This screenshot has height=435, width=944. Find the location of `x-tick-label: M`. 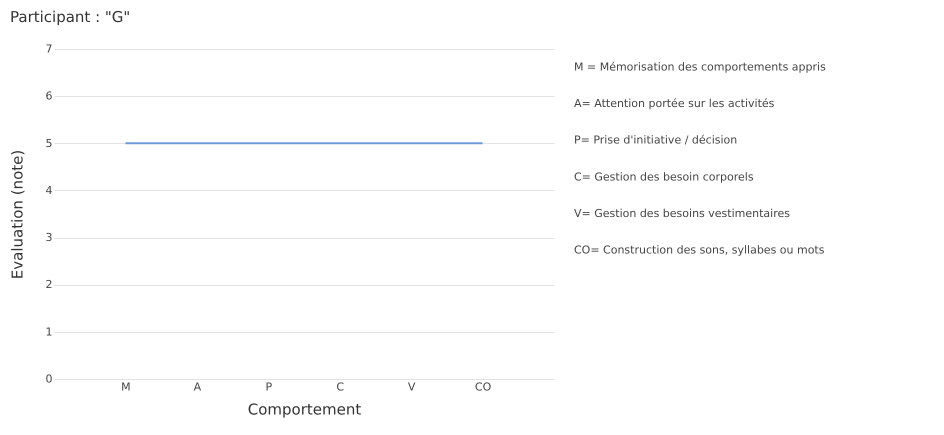

x-tick-label: M is located at coordinates (126, 387).